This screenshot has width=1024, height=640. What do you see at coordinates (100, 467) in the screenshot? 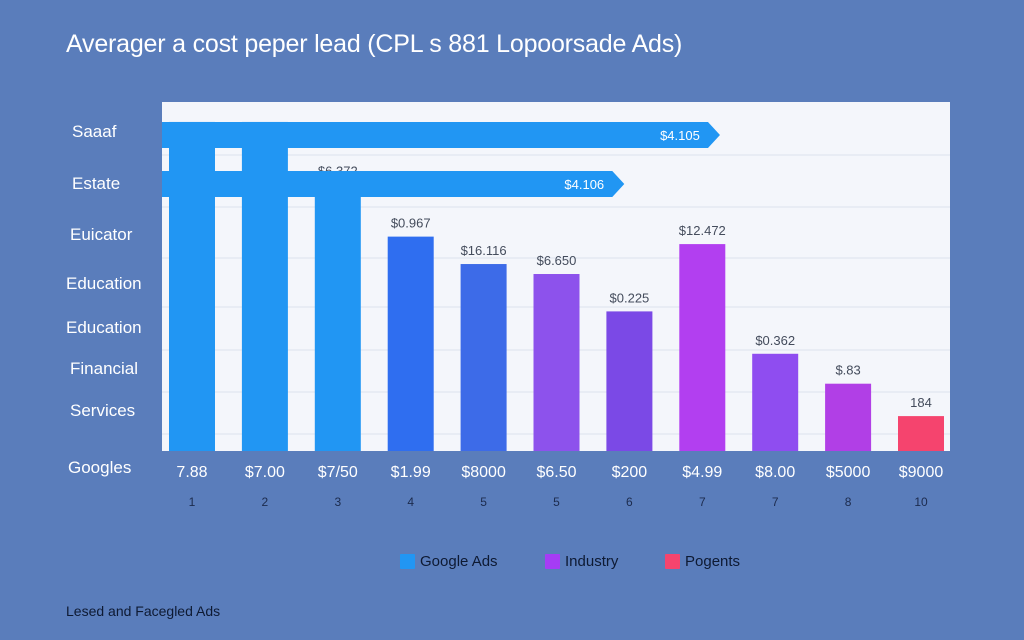
I see `y-label-8: Googles` at bounding box center [100, 467].